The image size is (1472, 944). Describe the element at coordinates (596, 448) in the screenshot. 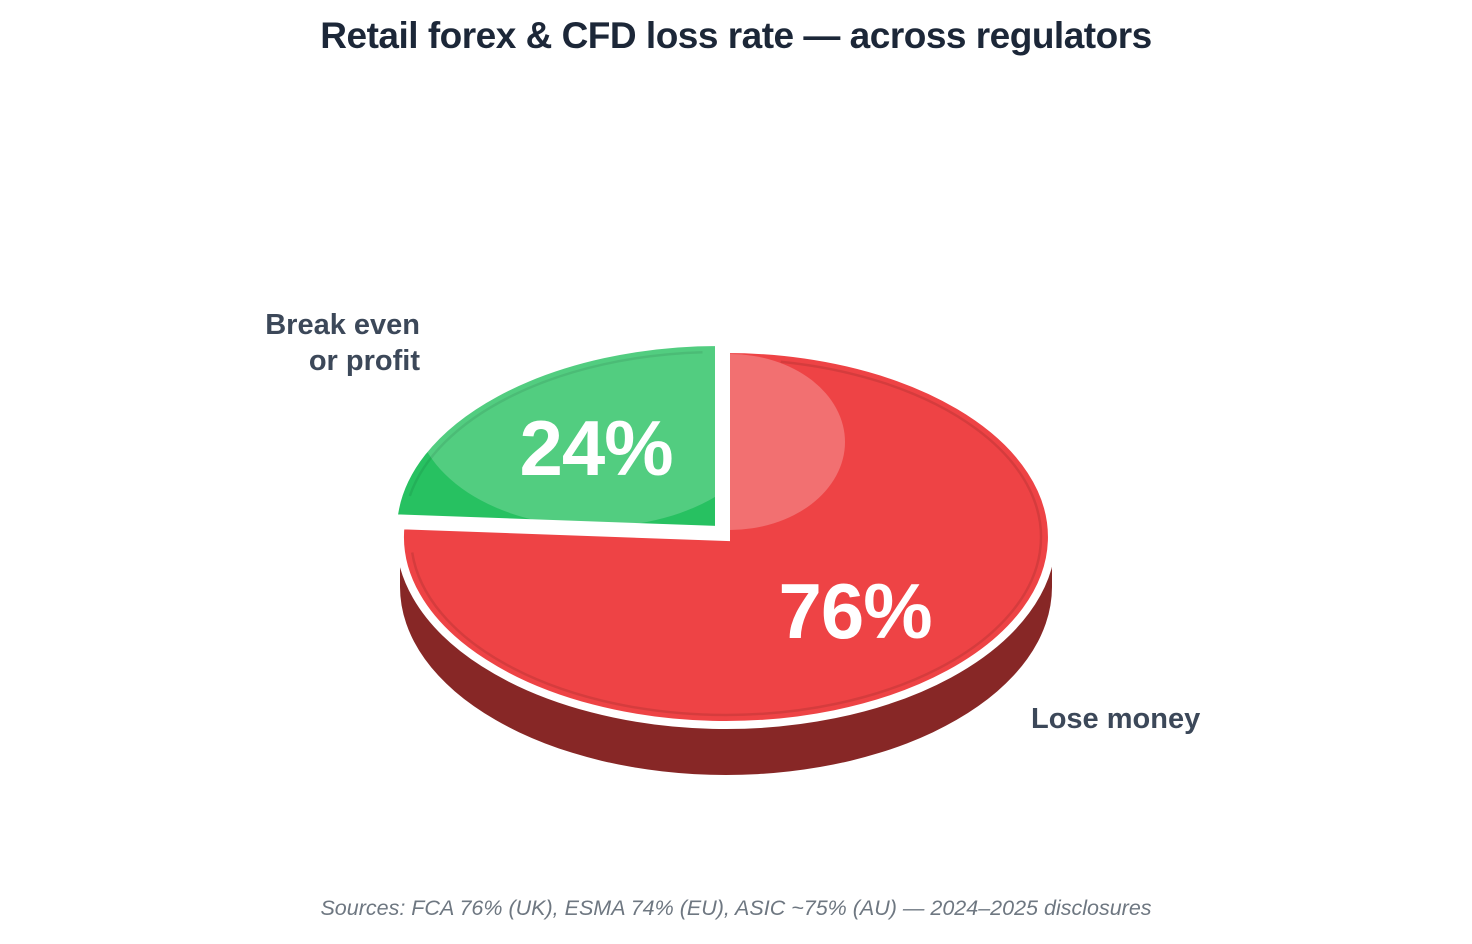

I see `pct-label-break-even: 24%` at that location.